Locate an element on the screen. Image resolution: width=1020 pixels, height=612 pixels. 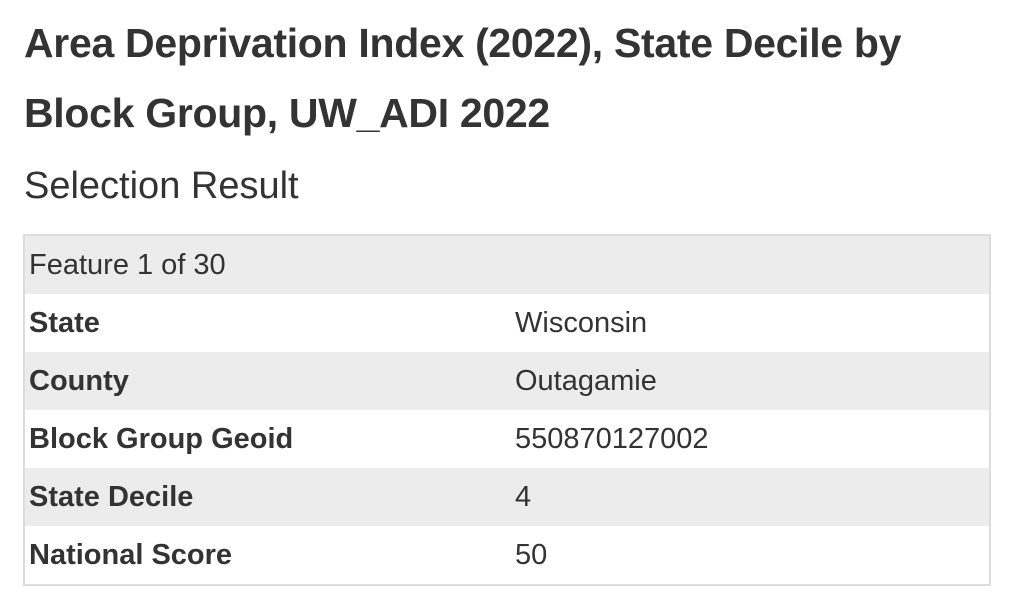
selection-result-heading: Selection Result is located at coordinates (161, 186).